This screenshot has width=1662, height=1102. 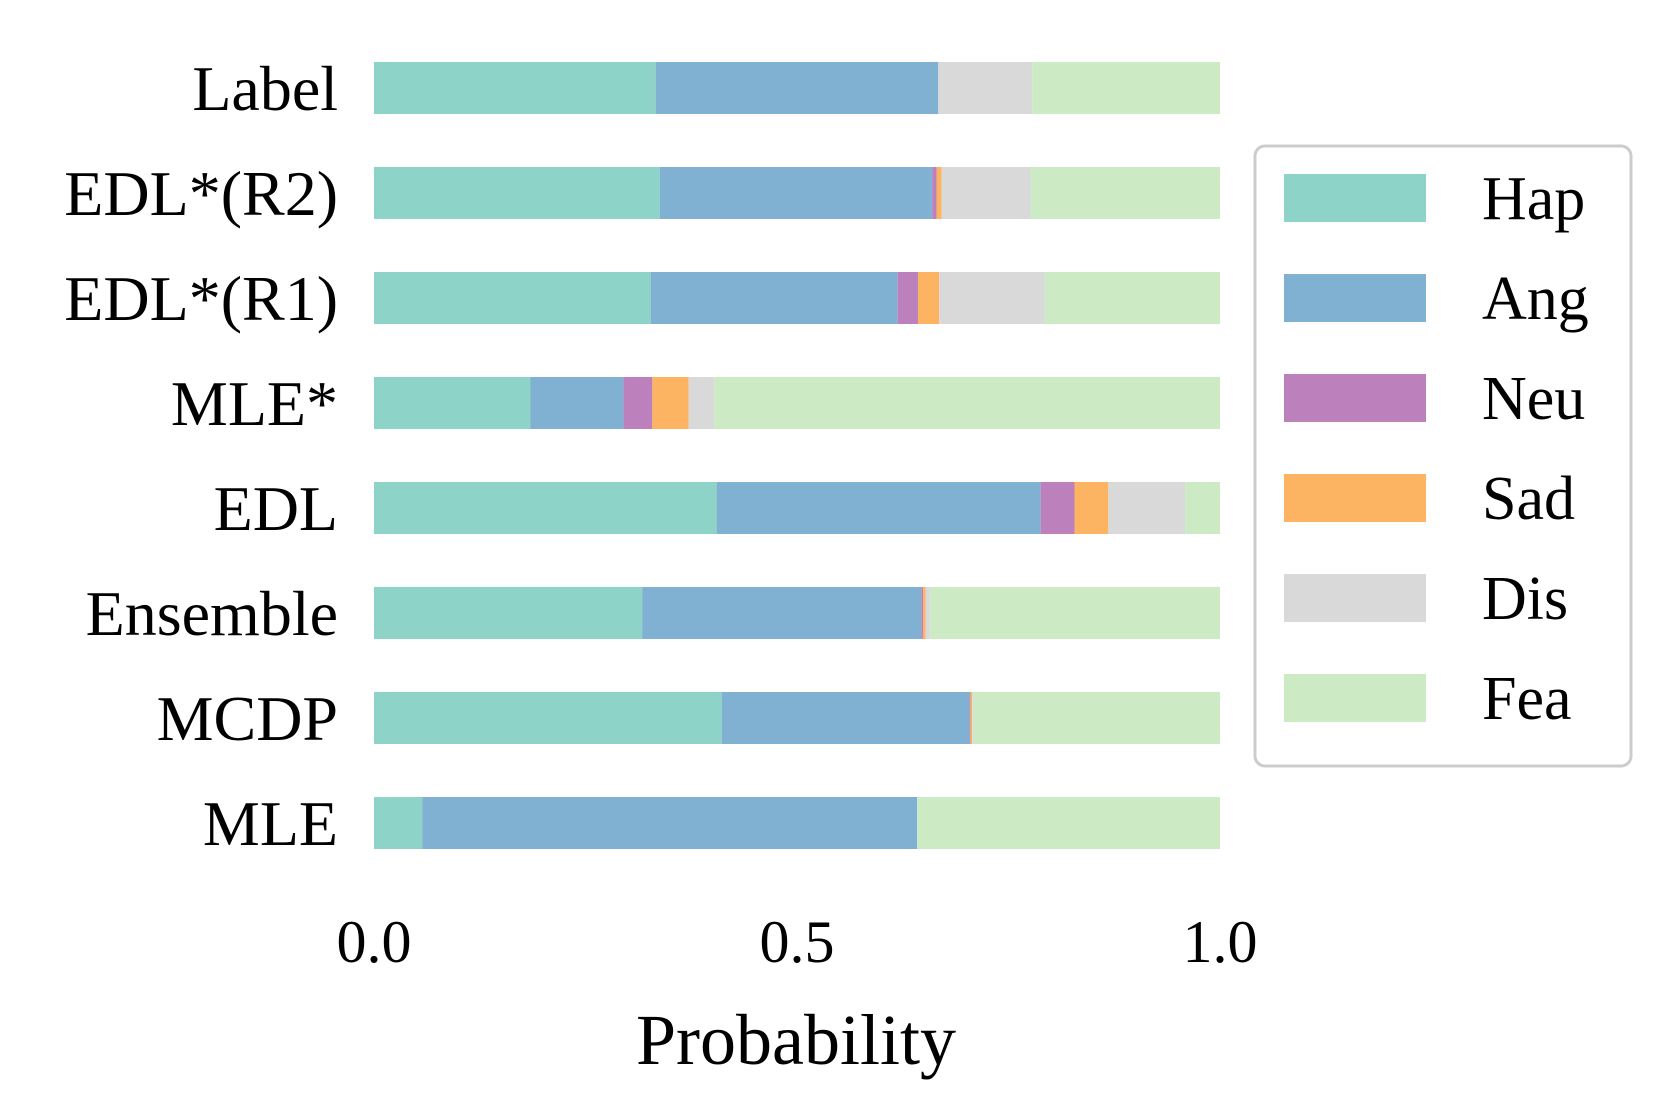 I want to click on category-label: EDL*(R1), so click(x=201, y=298).